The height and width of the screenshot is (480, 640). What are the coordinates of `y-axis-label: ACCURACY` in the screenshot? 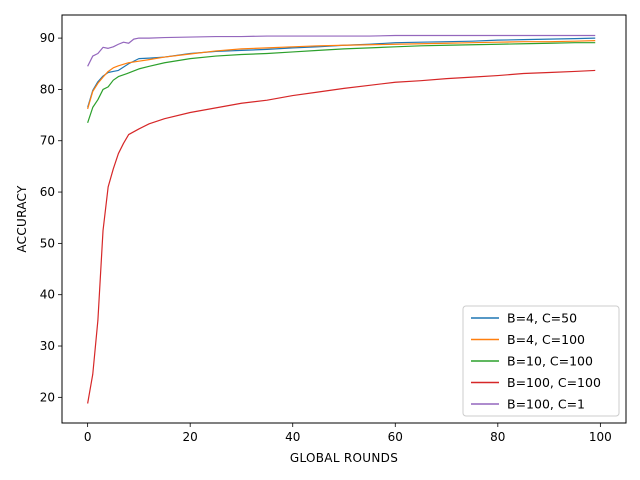 It's located at (22, 219).